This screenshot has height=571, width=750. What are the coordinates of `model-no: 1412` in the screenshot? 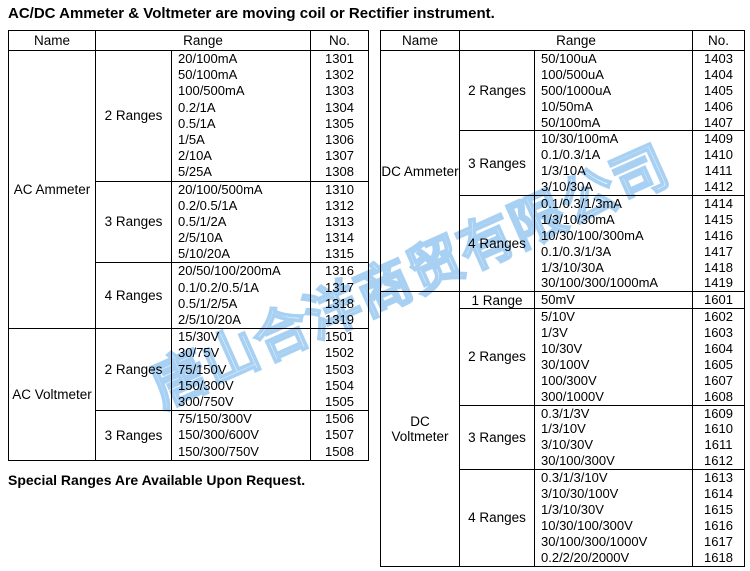 It's located at (718, 187).